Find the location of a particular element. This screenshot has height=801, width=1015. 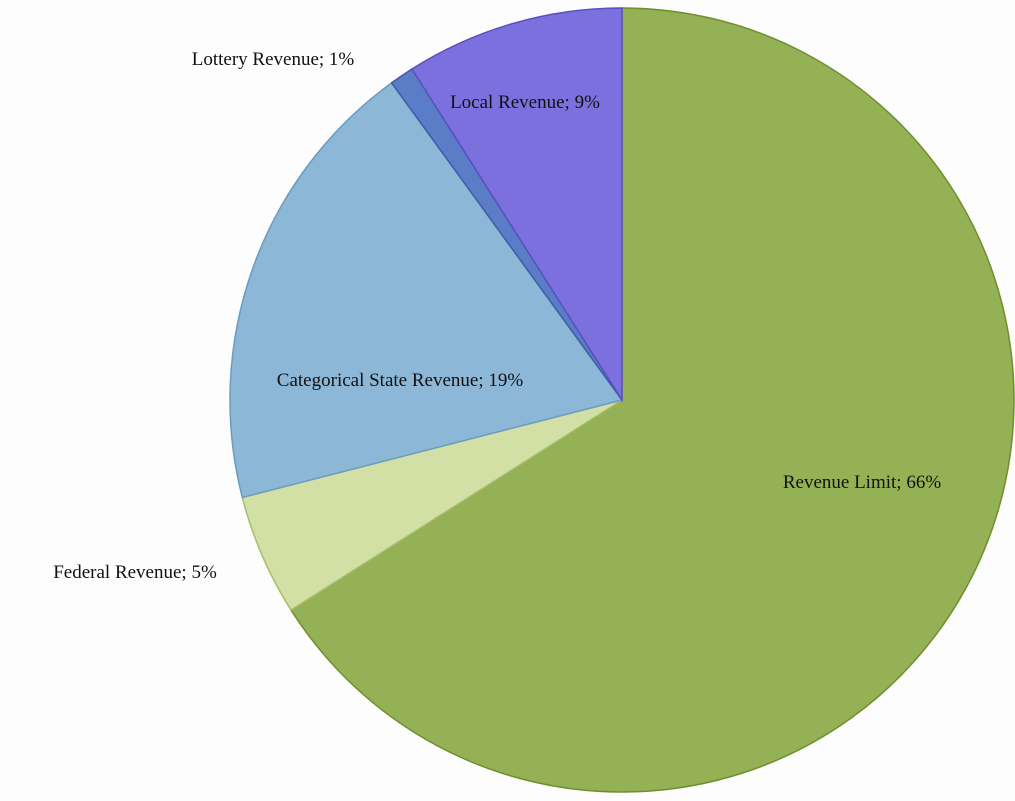

data-label: Federal Revenue; 5% is located at coordinates (135, 573).